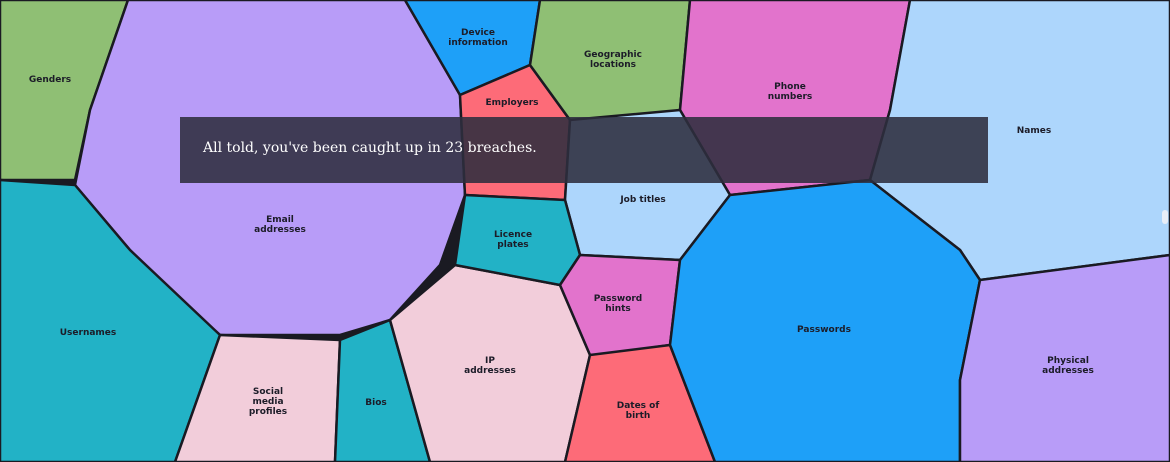 The width and height of the screenshot is (1170, 462). Describe the element at coordinates (1064, 357) in the screenshot. I see `region-physical` at that location.